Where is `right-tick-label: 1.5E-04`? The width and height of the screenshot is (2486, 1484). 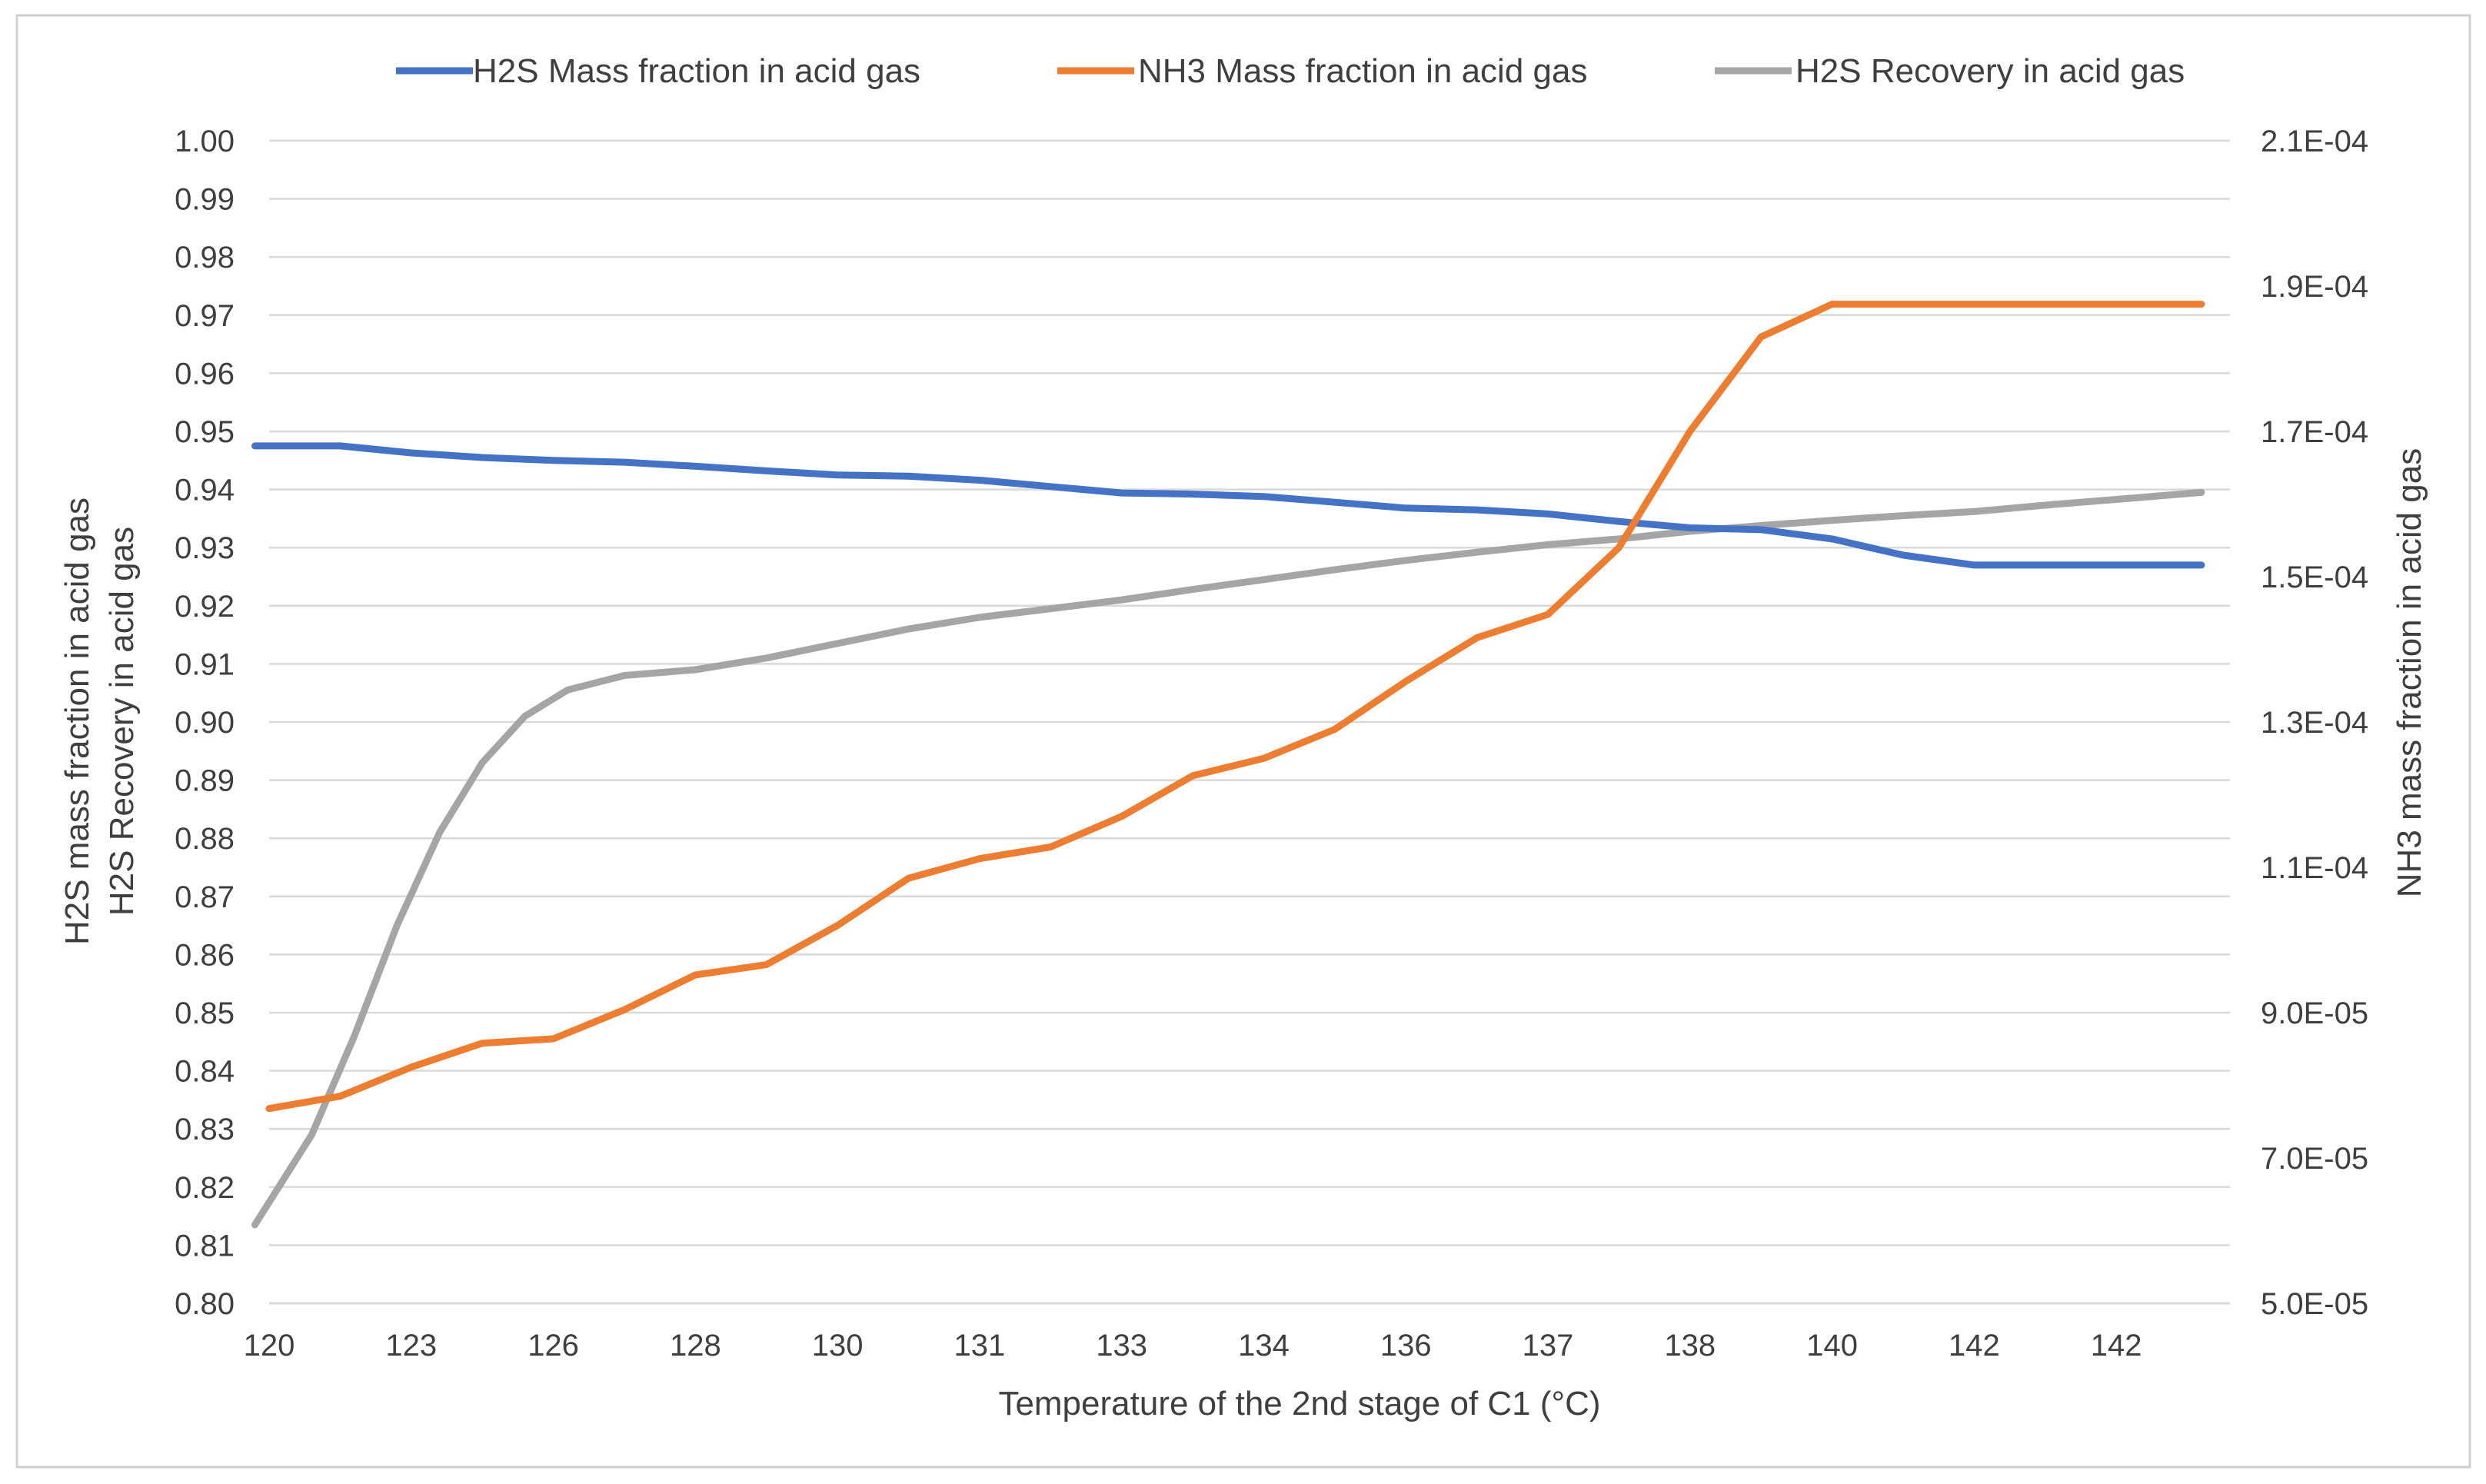
right-tick-label: 1.5E-04 is located at coordinates (2314, 578).